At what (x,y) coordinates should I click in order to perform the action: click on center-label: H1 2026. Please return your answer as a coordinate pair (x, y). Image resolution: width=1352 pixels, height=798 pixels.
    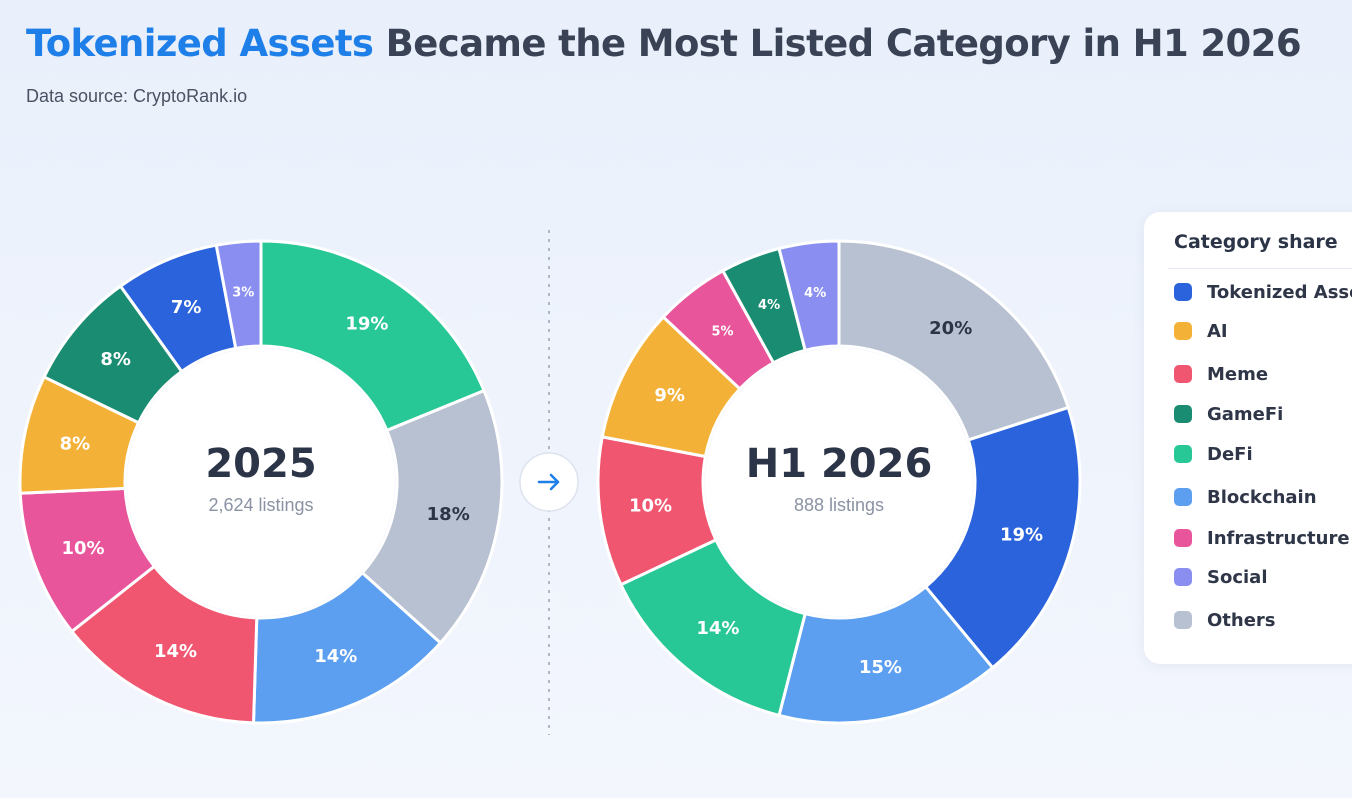
    Looking at the image, I should click on (839, 464).